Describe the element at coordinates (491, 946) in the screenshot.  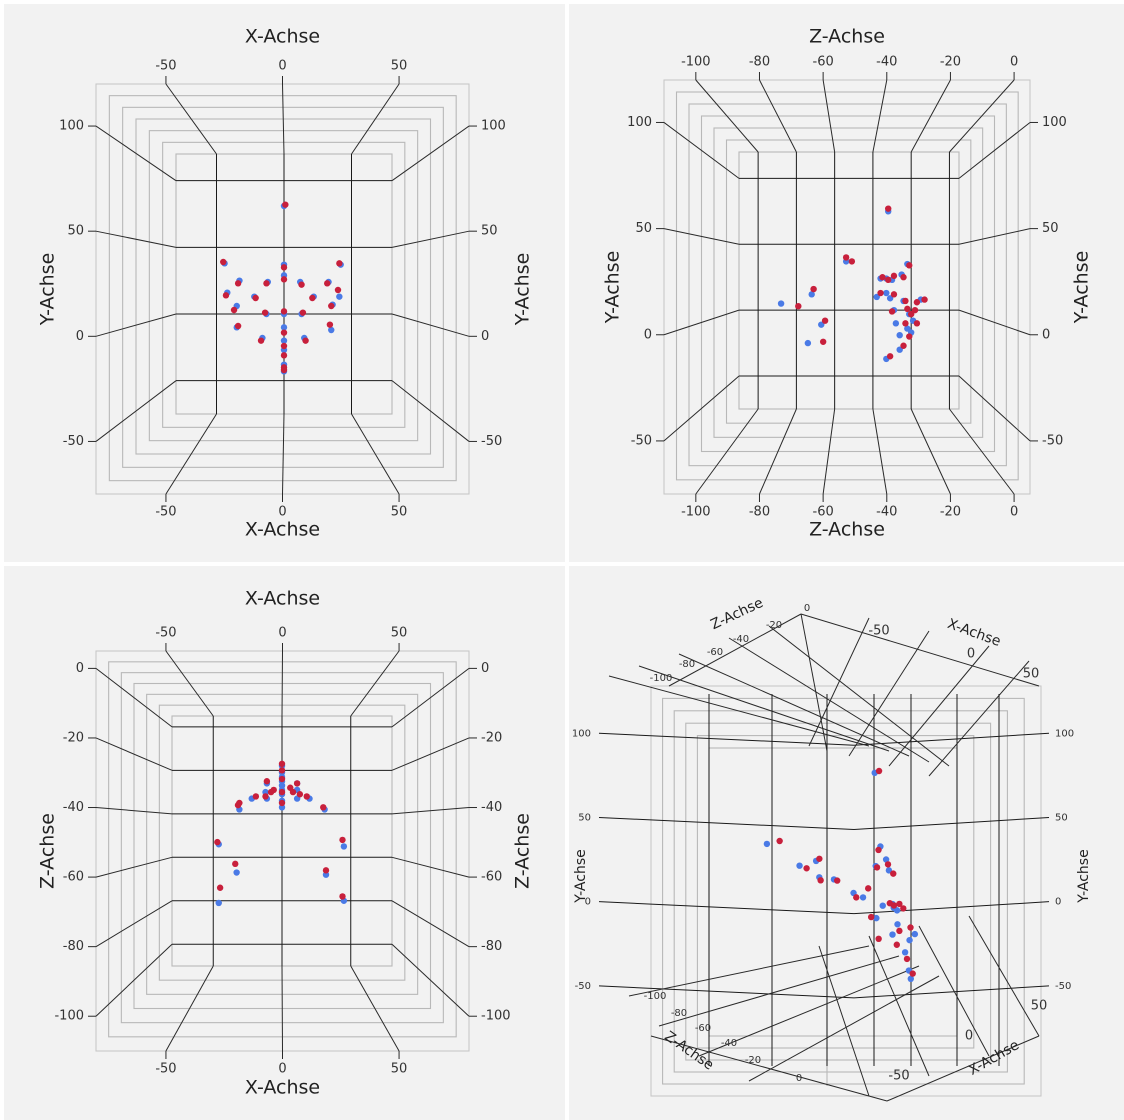
I see `y-tick-label-right: -80` at that location.